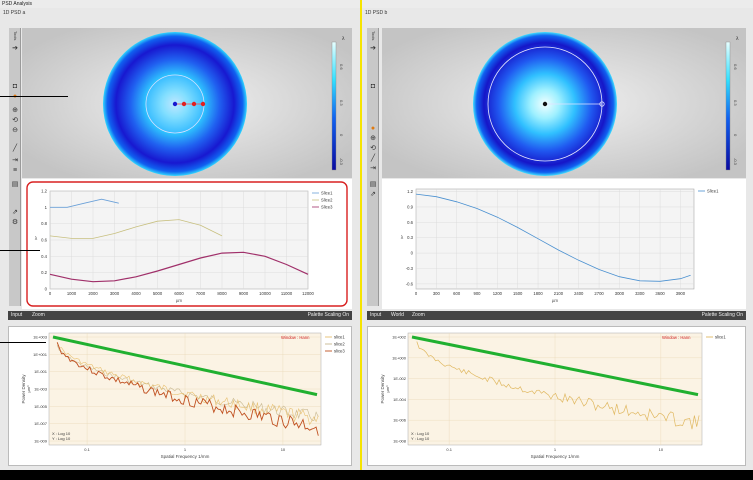  I want to click on x-tick-label: 3300, so click(640, 293).